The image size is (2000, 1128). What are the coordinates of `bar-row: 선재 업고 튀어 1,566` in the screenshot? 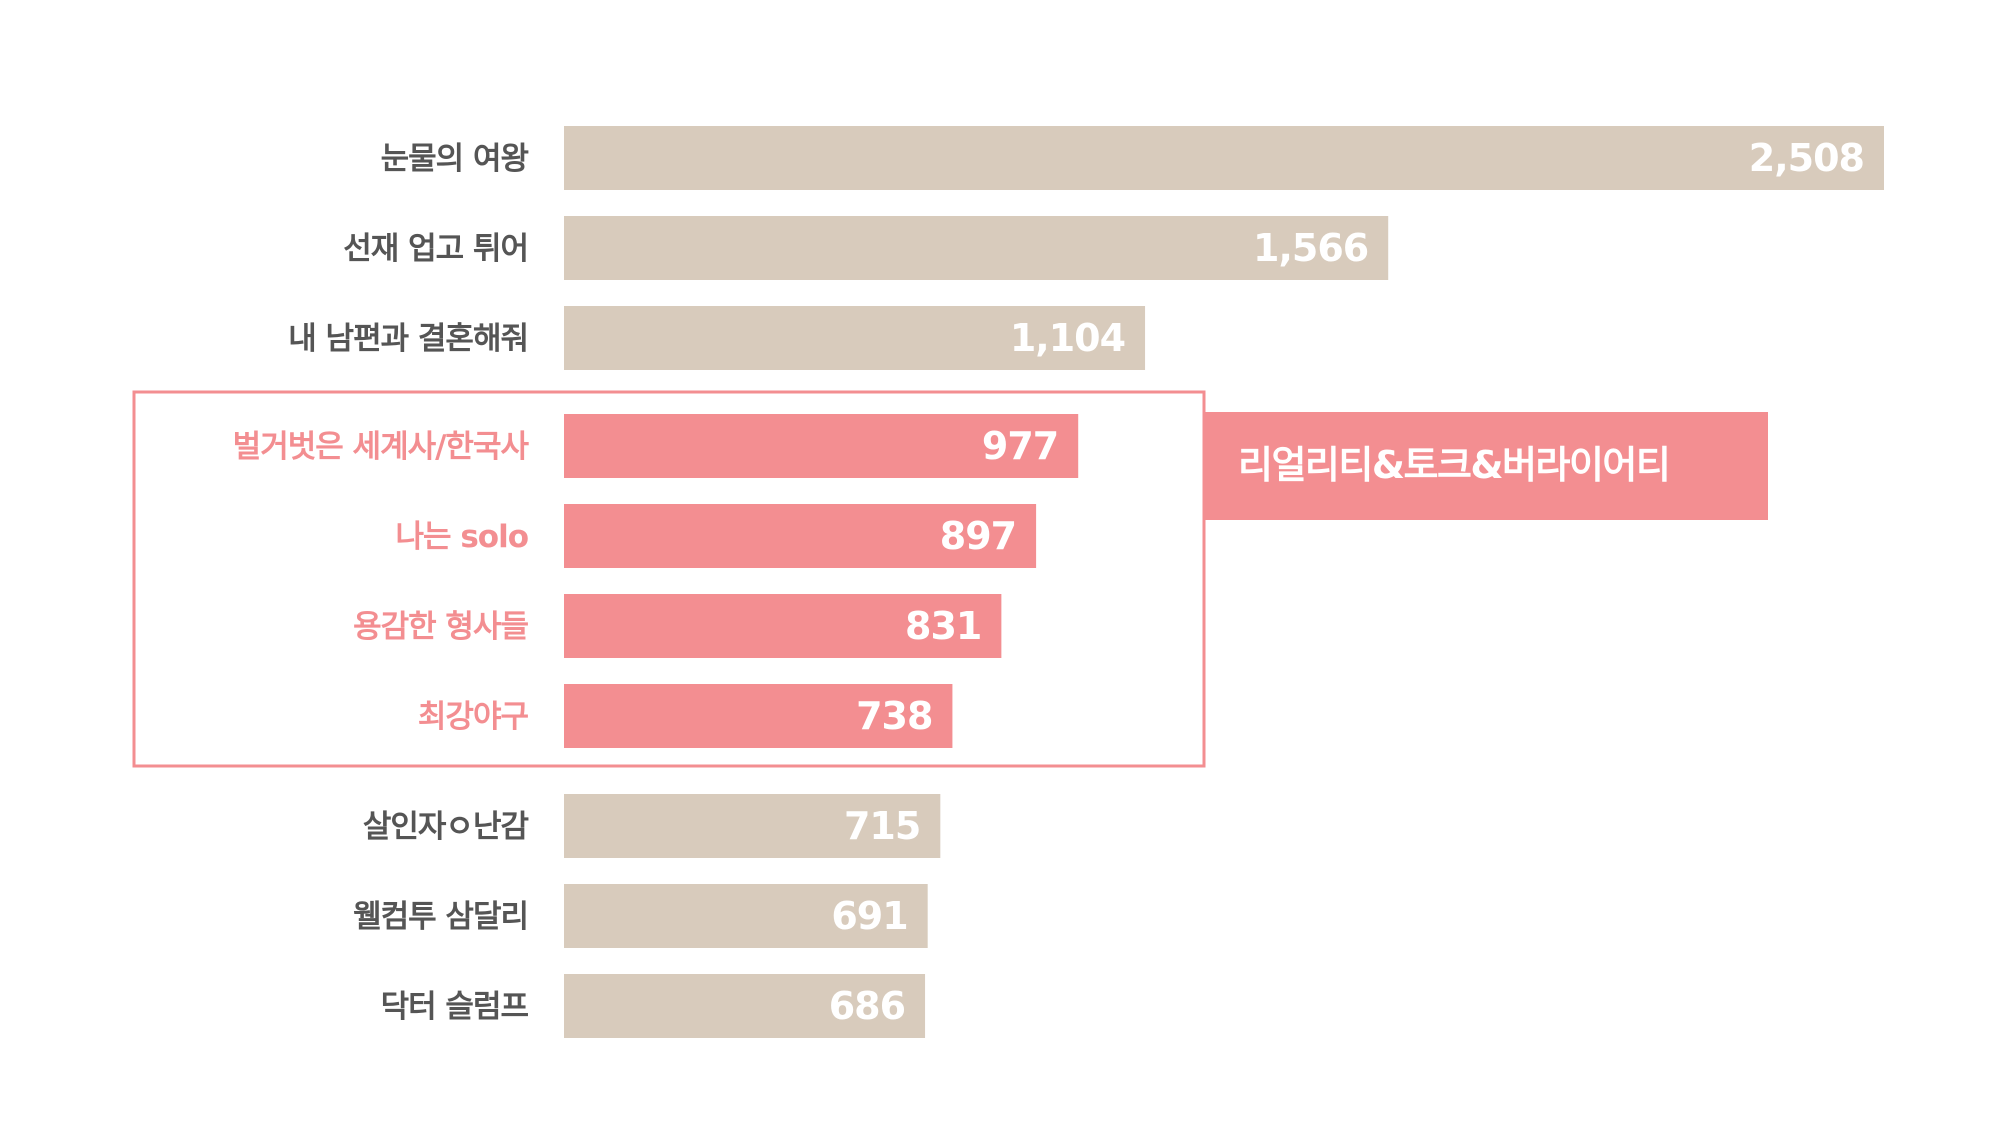 It's located at (866, 248).